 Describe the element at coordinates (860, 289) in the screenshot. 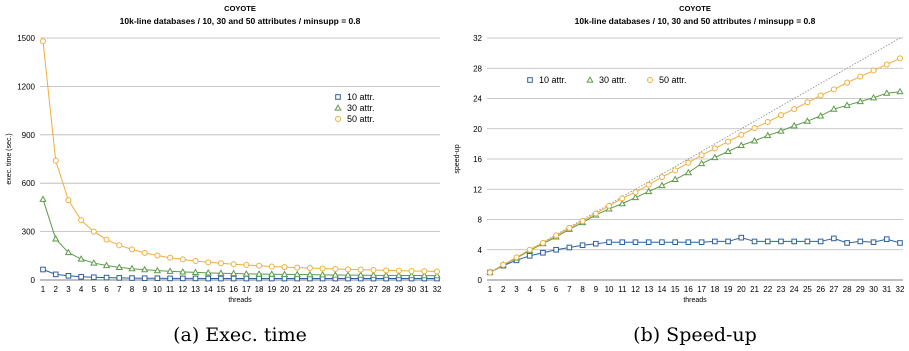

I see `x-tick-label: 29` at that location.